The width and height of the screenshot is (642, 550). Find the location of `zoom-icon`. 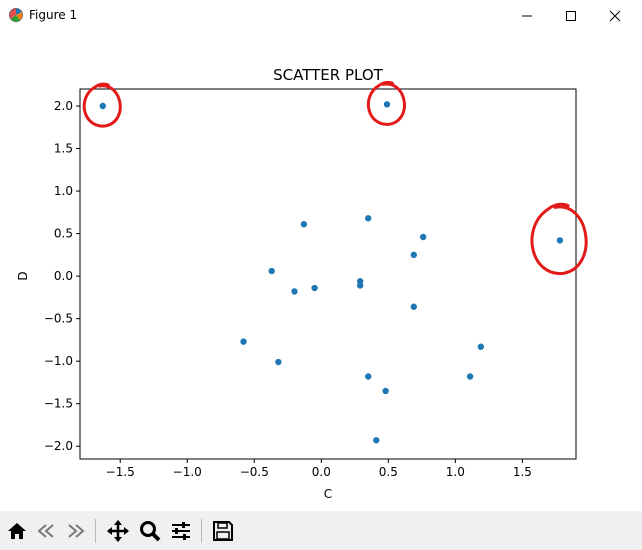

zoom-icon is located at coordinates (150, 531).